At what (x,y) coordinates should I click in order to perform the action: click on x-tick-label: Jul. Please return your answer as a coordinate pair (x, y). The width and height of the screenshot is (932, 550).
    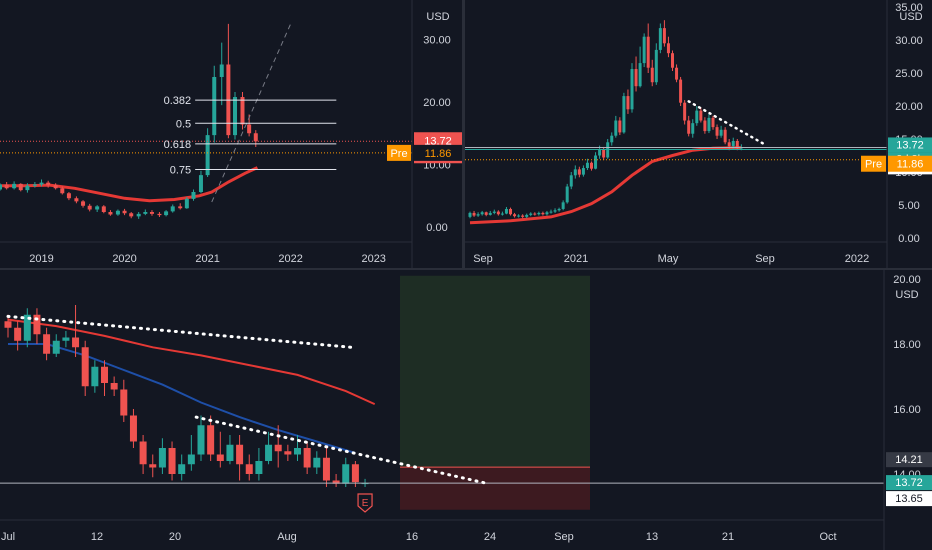
    Looking at the image, I should click on (8, 537).